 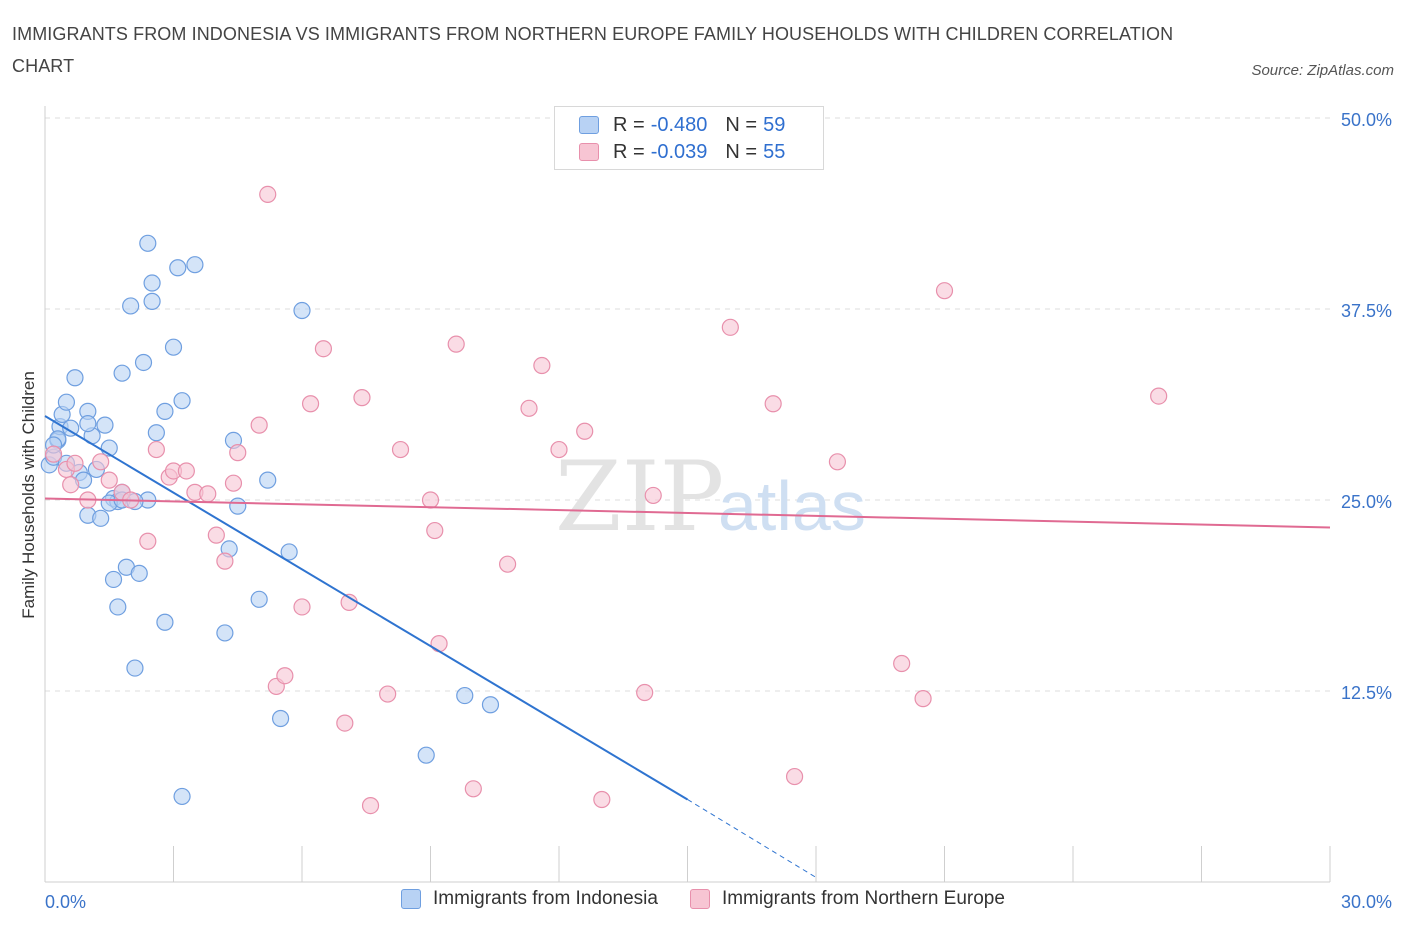 I want to click on legend-label-indonesia: Immigrants from Indonesia, so click(x=545, y=898).